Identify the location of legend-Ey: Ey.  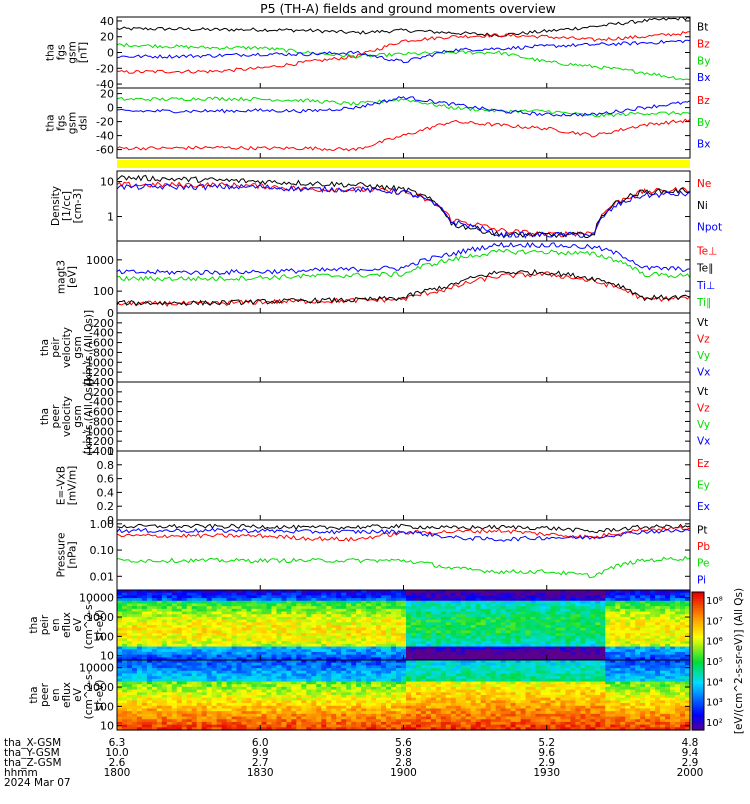
(703, 485).